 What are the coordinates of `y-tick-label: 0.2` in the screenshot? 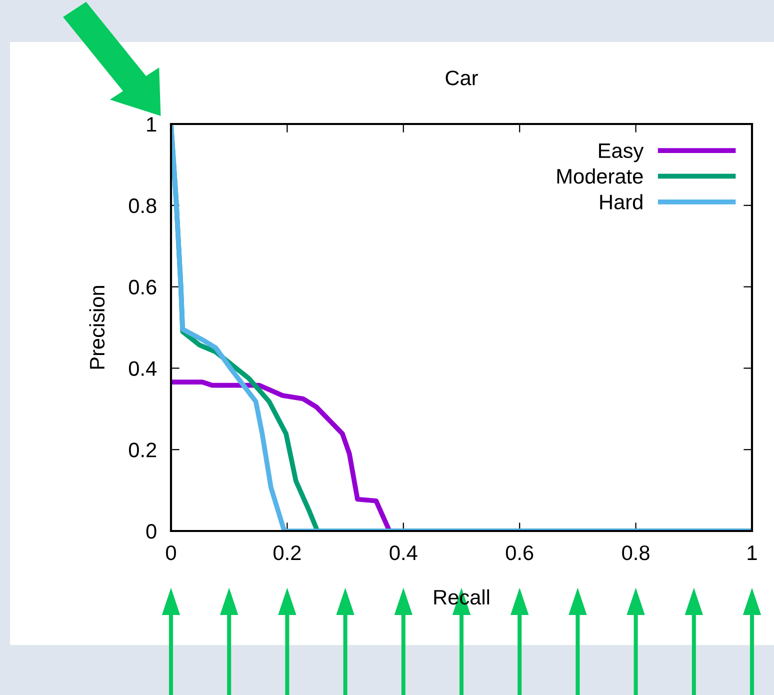 It's located at (142, 450).